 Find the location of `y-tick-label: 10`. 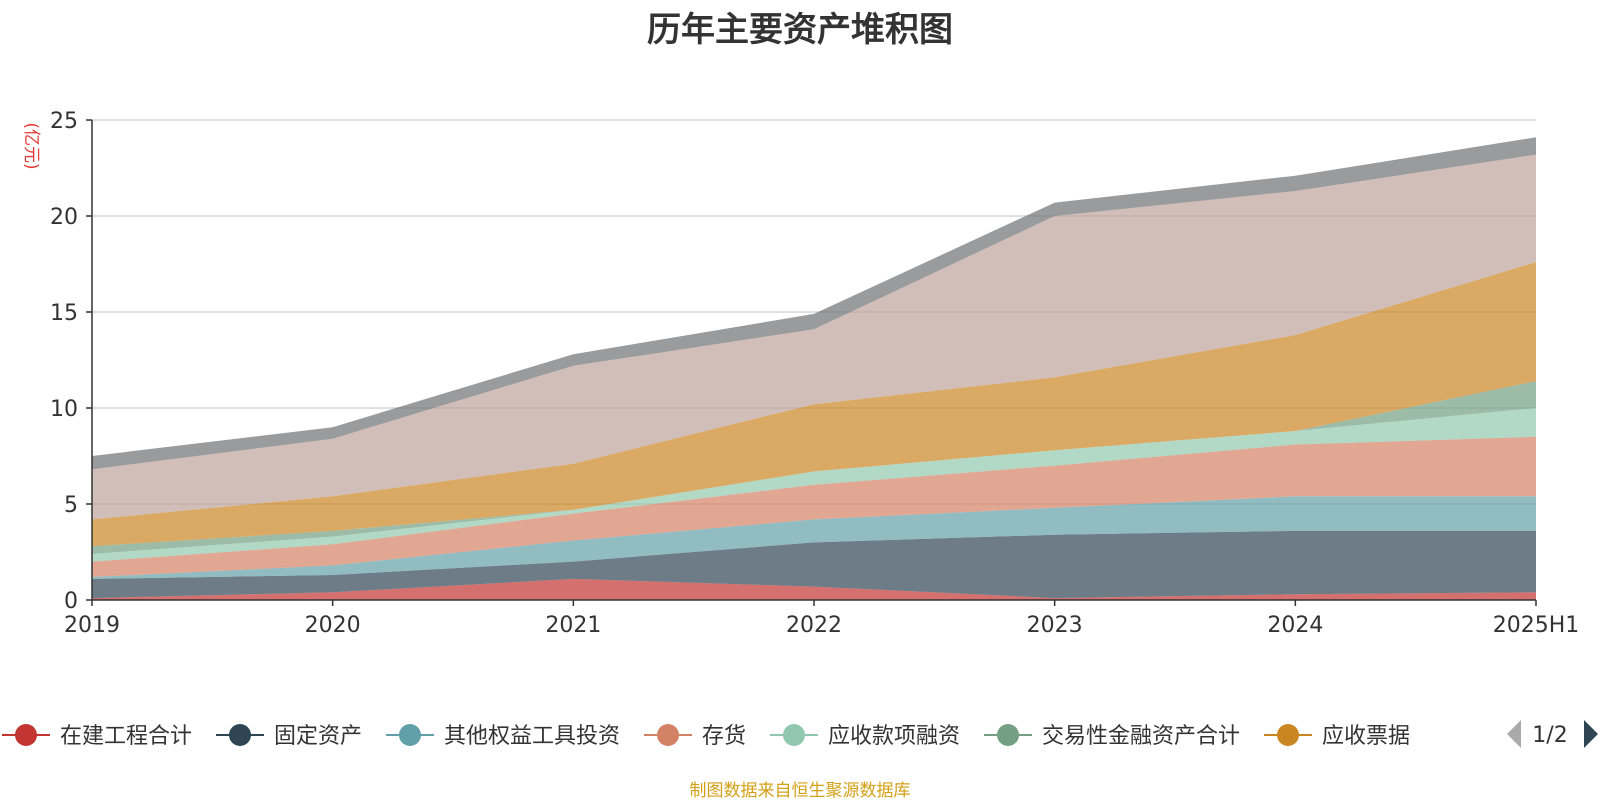

y-tick-label: 10 is located at coordinates (64, 409).